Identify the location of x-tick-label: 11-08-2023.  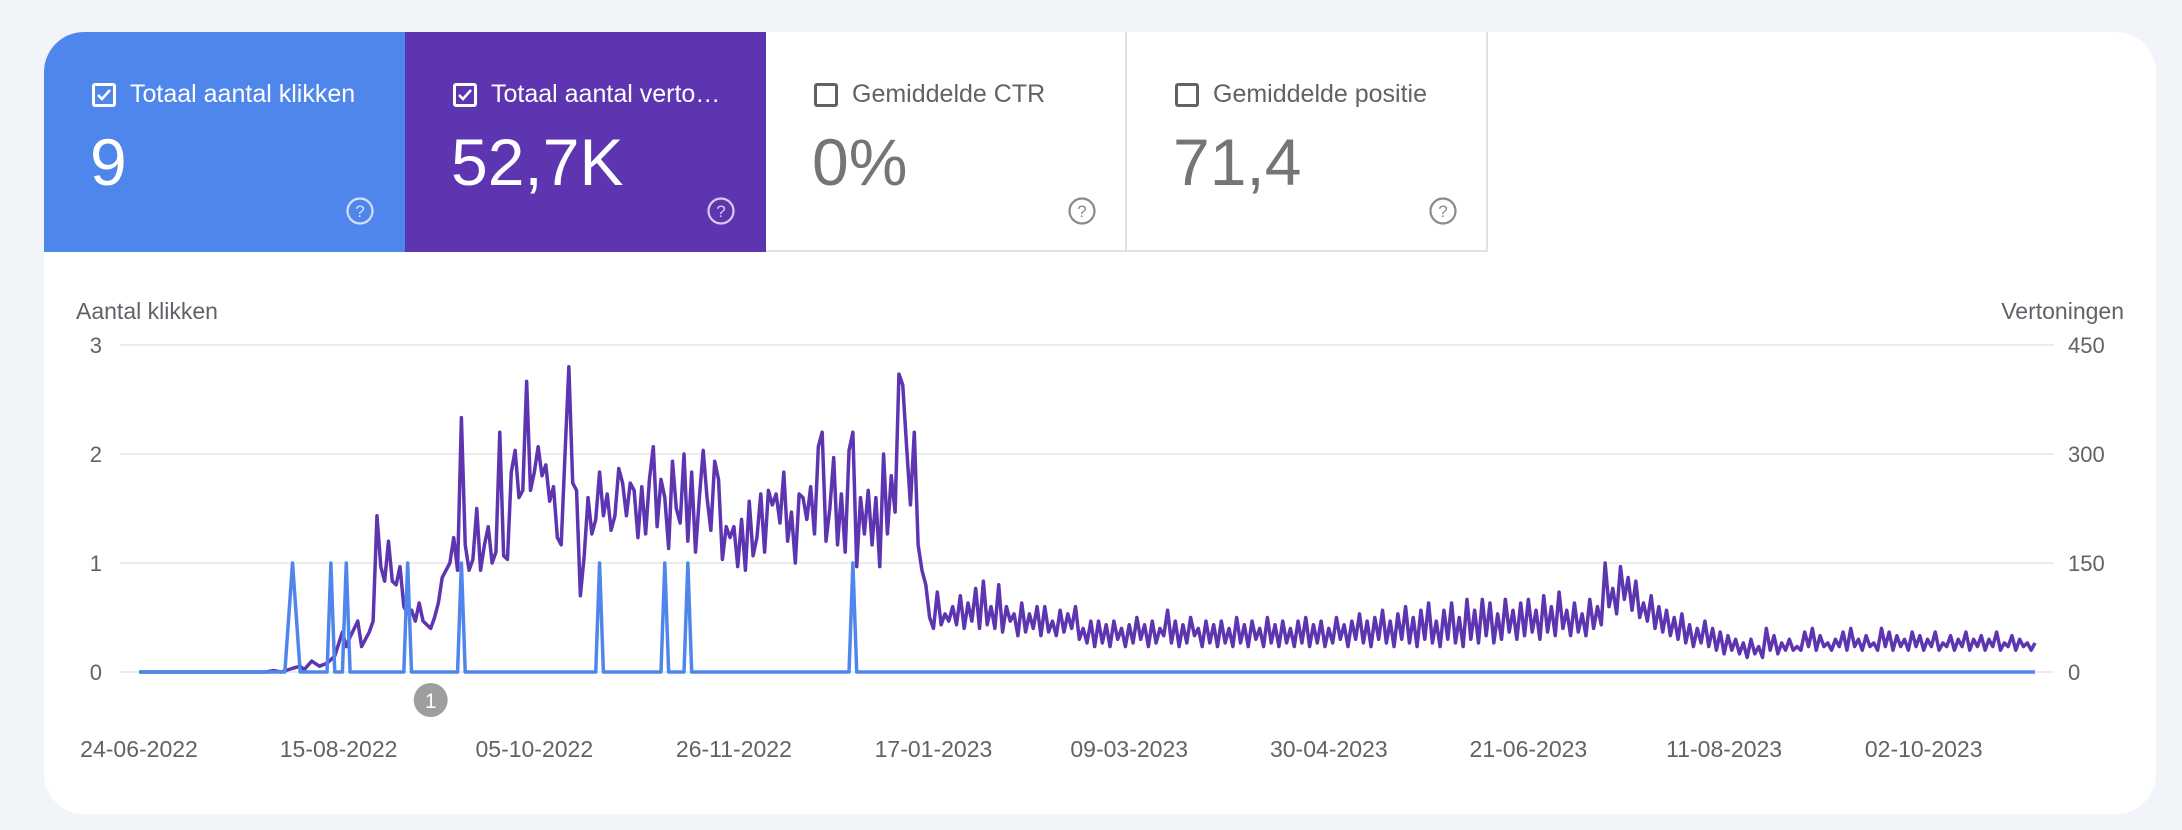
(1724, 749).